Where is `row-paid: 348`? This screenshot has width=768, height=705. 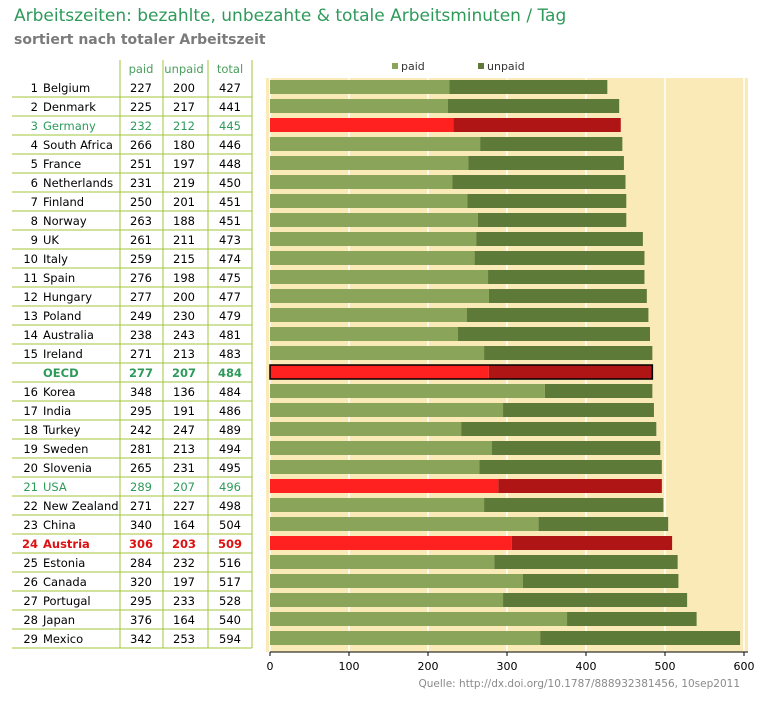 row-paid: 348 is located at coordinates (141, 392).